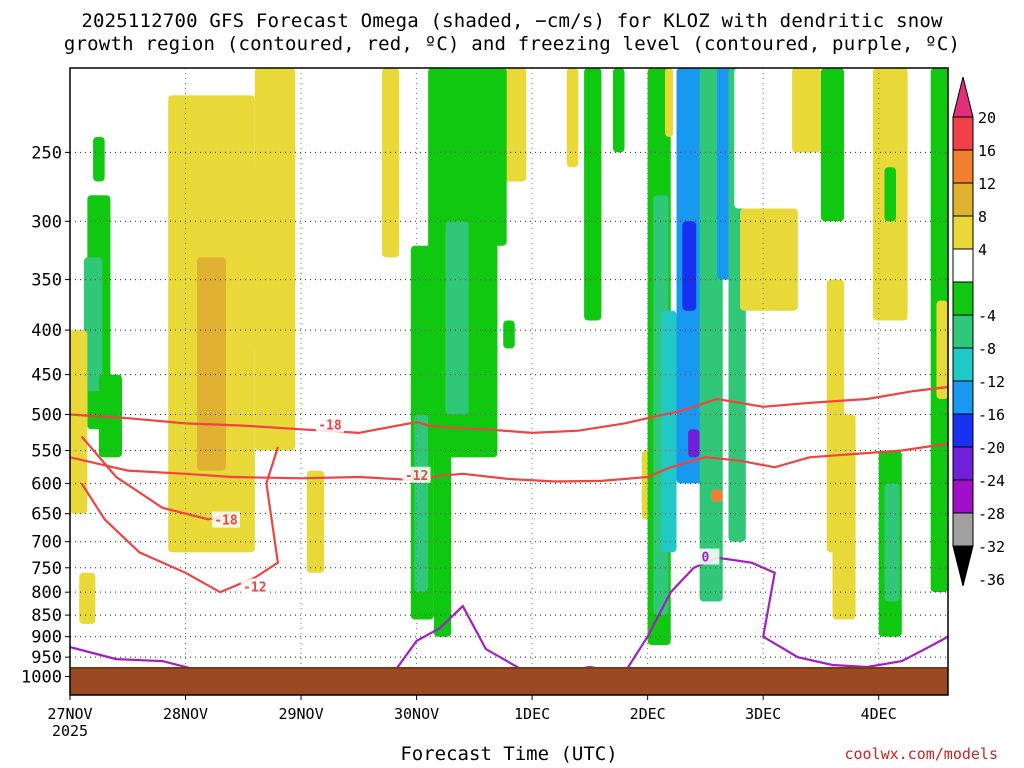  I want to click on y-tick-label-1000: 1000, so click(41, 678).